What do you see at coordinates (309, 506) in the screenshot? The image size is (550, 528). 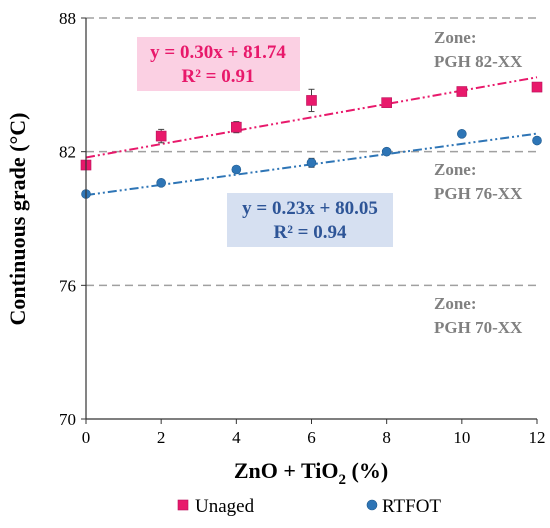 I see `legend: Unaged RTFOT` at bounding box center [309, 506].